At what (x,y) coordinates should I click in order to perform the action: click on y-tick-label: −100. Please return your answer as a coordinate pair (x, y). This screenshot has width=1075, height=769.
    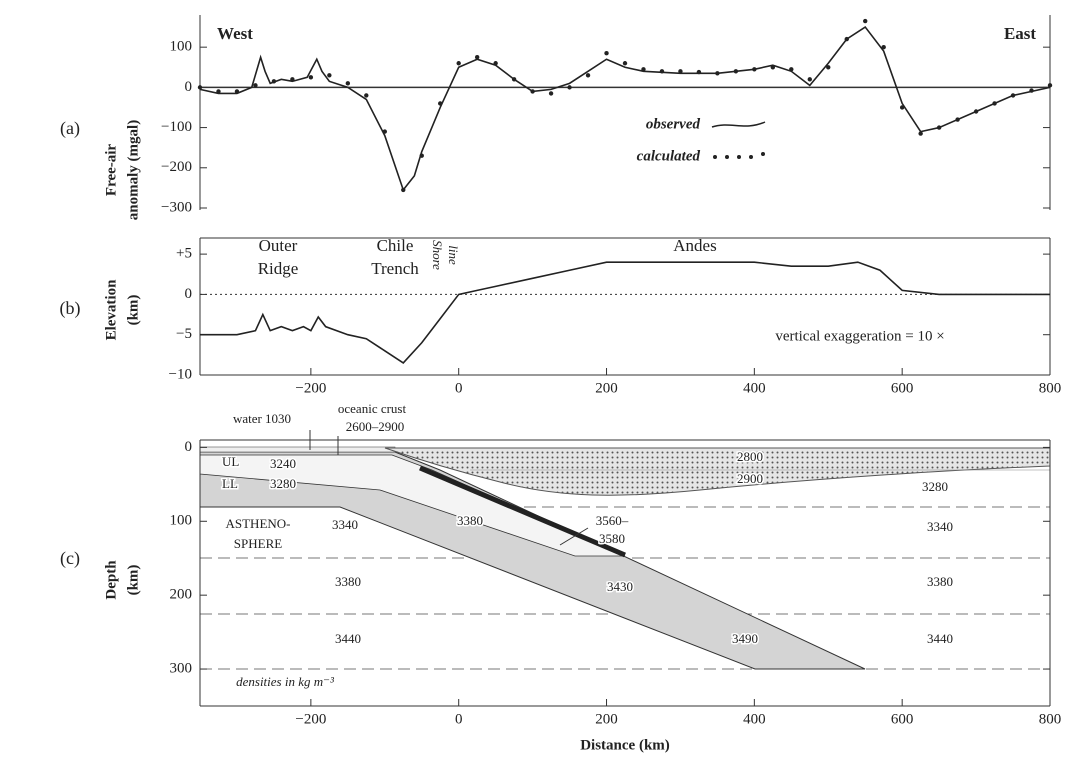
    Looking at the image, I should click on (176, 127).